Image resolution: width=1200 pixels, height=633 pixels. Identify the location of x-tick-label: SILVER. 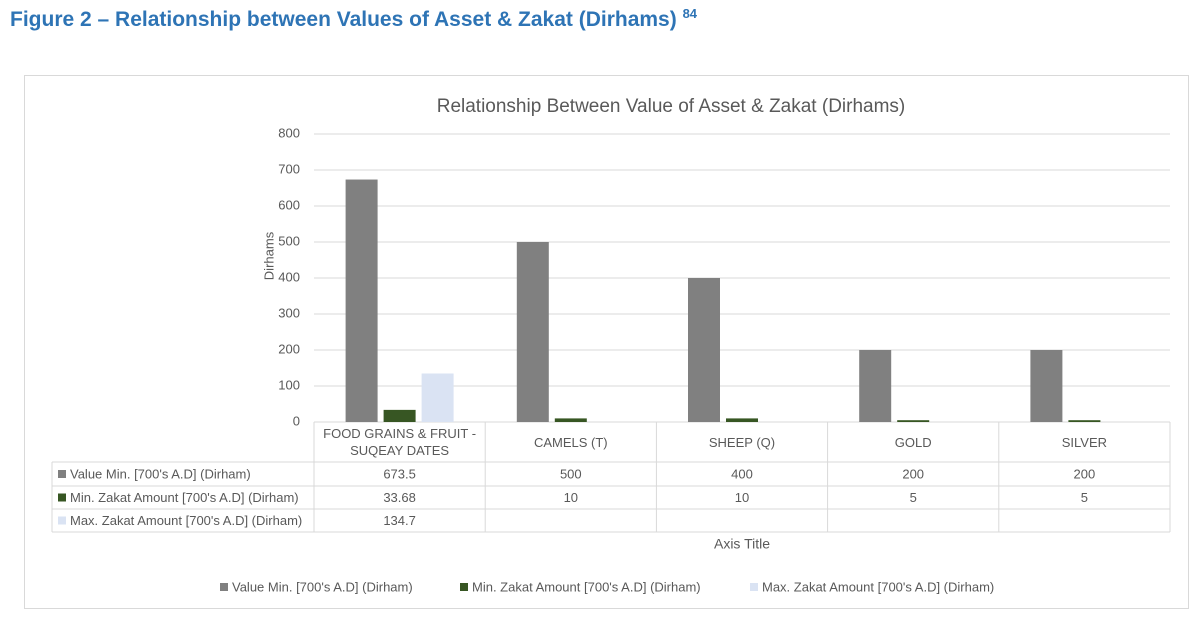
(1084, 442).